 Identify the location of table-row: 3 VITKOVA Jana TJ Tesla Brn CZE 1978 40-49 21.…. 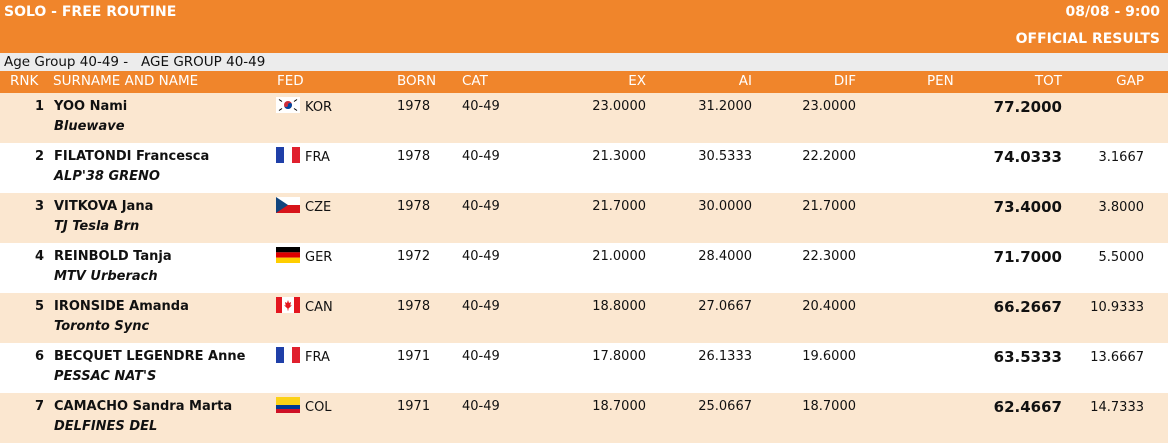
(584, 218).